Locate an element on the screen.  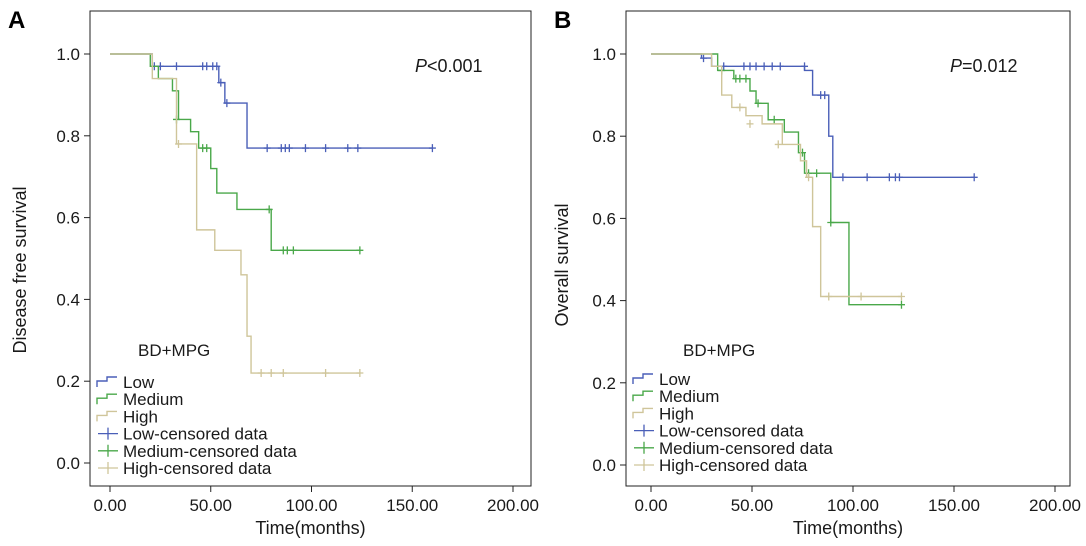
y-tick-label: 0.8 is located at coordinates (604, 136).